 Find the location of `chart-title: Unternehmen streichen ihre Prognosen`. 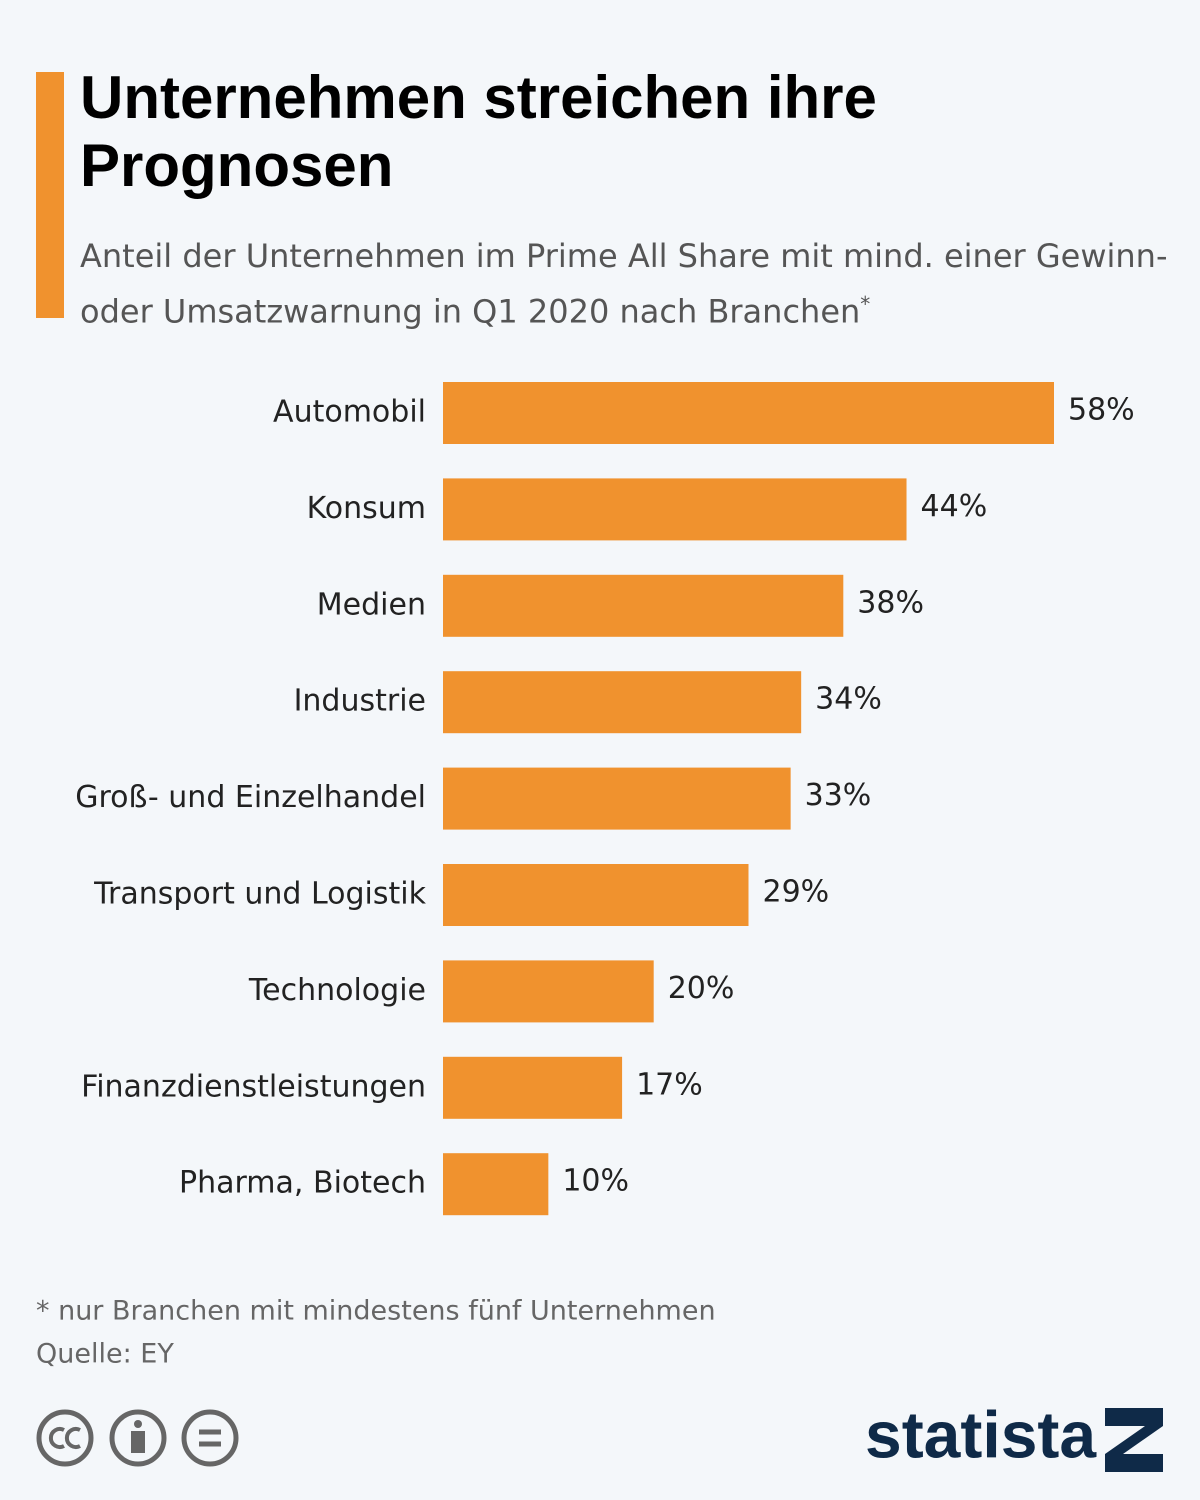

chart-title: Unternehmen streichen ihre Prognosen is located at coordinates (478, 131).